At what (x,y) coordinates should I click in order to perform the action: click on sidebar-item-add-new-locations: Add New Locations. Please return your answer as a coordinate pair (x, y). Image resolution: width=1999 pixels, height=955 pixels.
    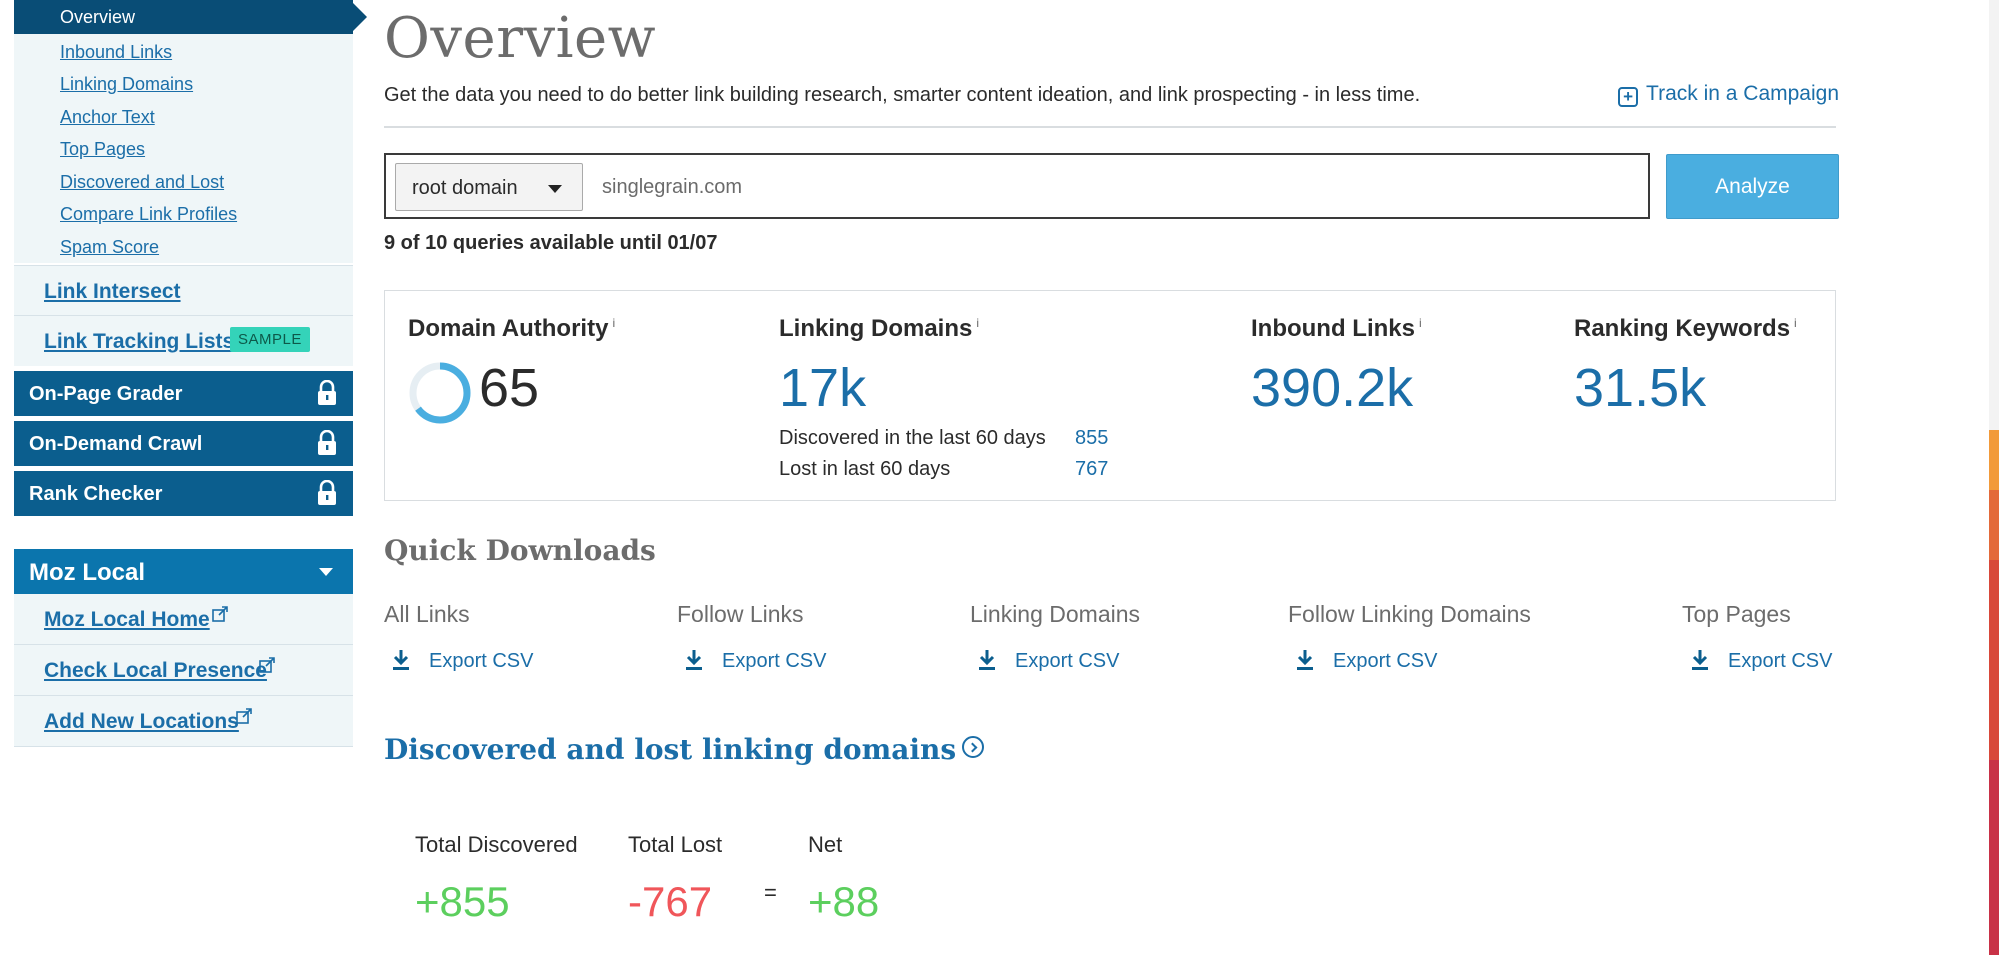
    Looking at the image, I should click on (183, 721).